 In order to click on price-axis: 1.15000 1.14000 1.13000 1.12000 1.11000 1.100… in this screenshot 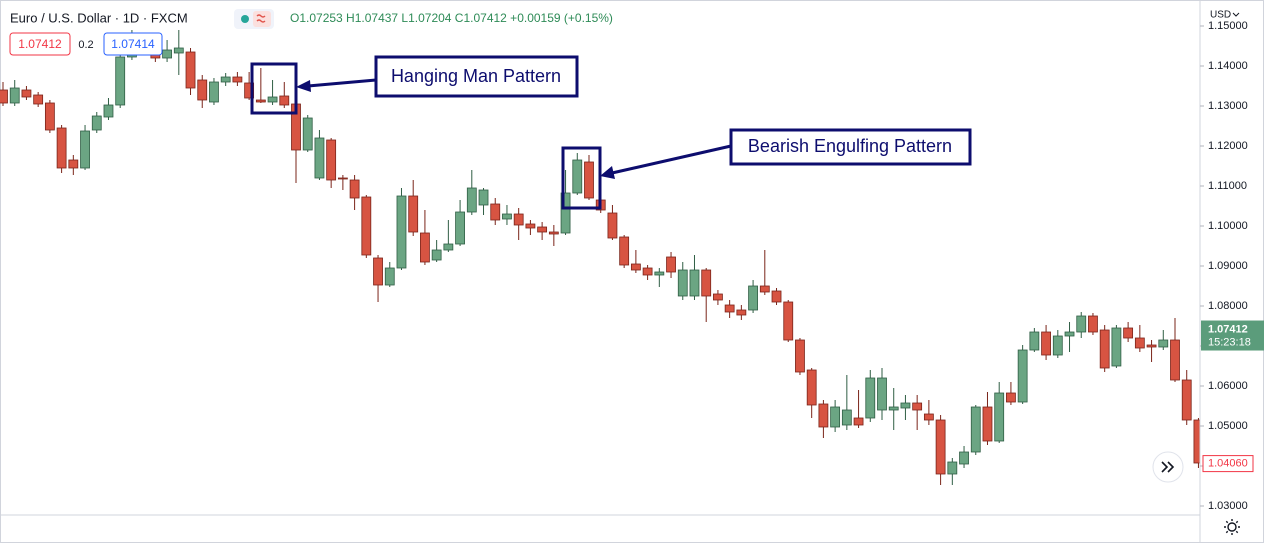, I will do `click(1232, 266)`.